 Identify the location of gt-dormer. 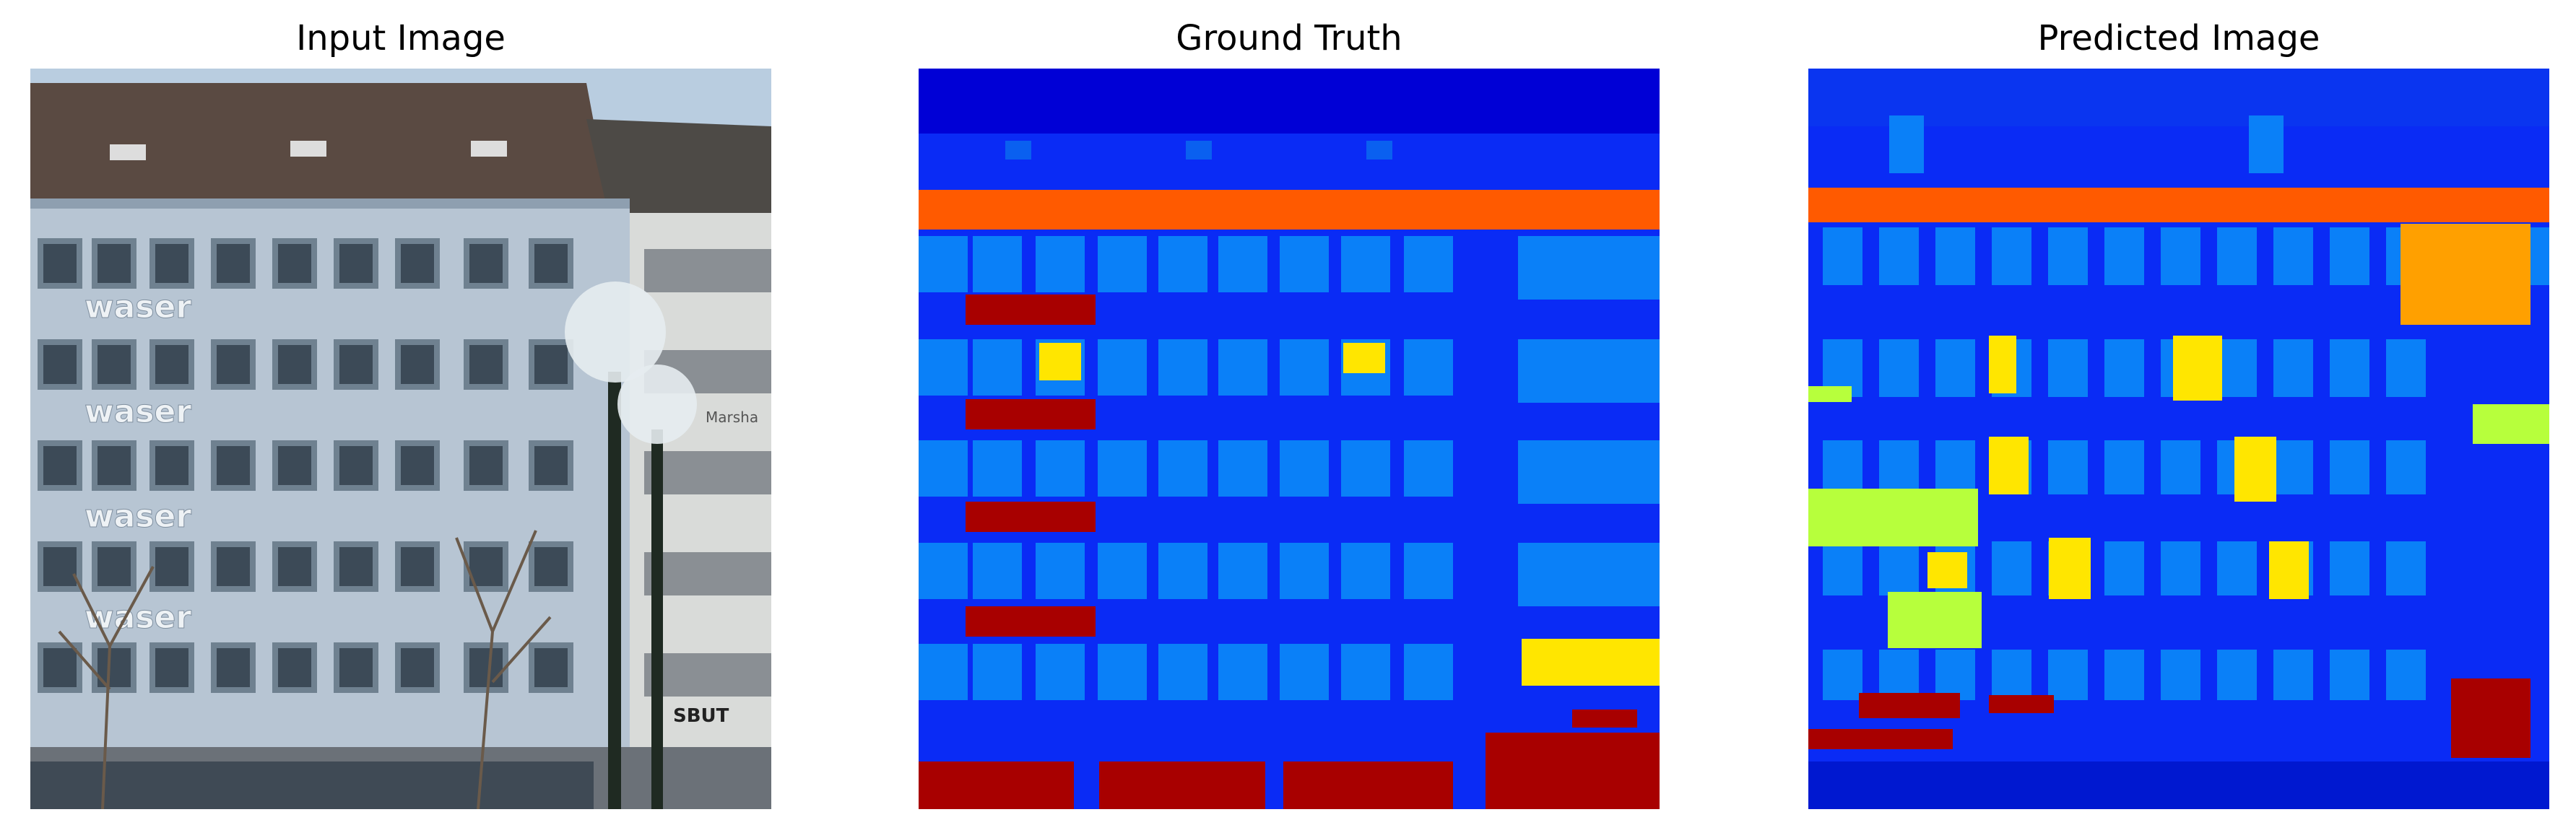
(1199, 150).